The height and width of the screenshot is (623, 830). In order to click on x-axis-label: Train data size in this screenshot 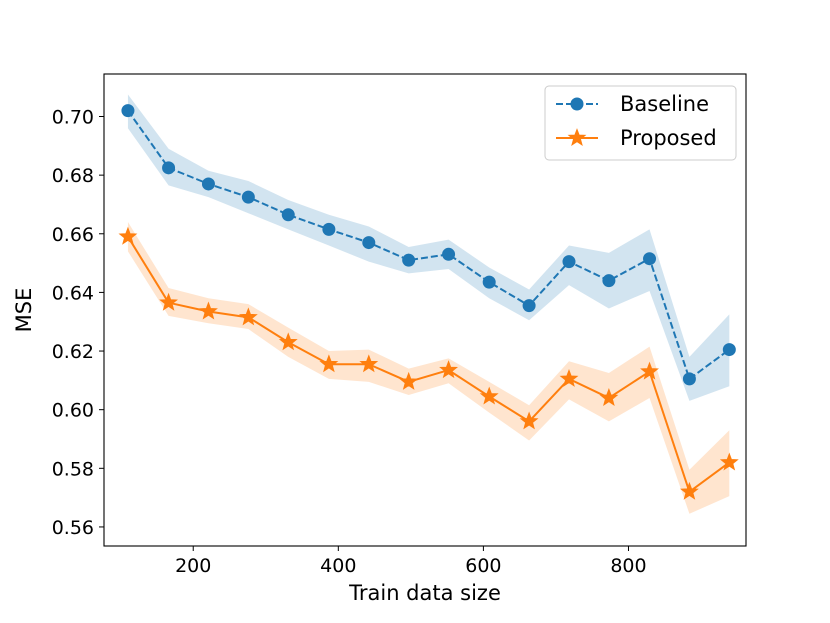, I will do `click(424, 593)`.